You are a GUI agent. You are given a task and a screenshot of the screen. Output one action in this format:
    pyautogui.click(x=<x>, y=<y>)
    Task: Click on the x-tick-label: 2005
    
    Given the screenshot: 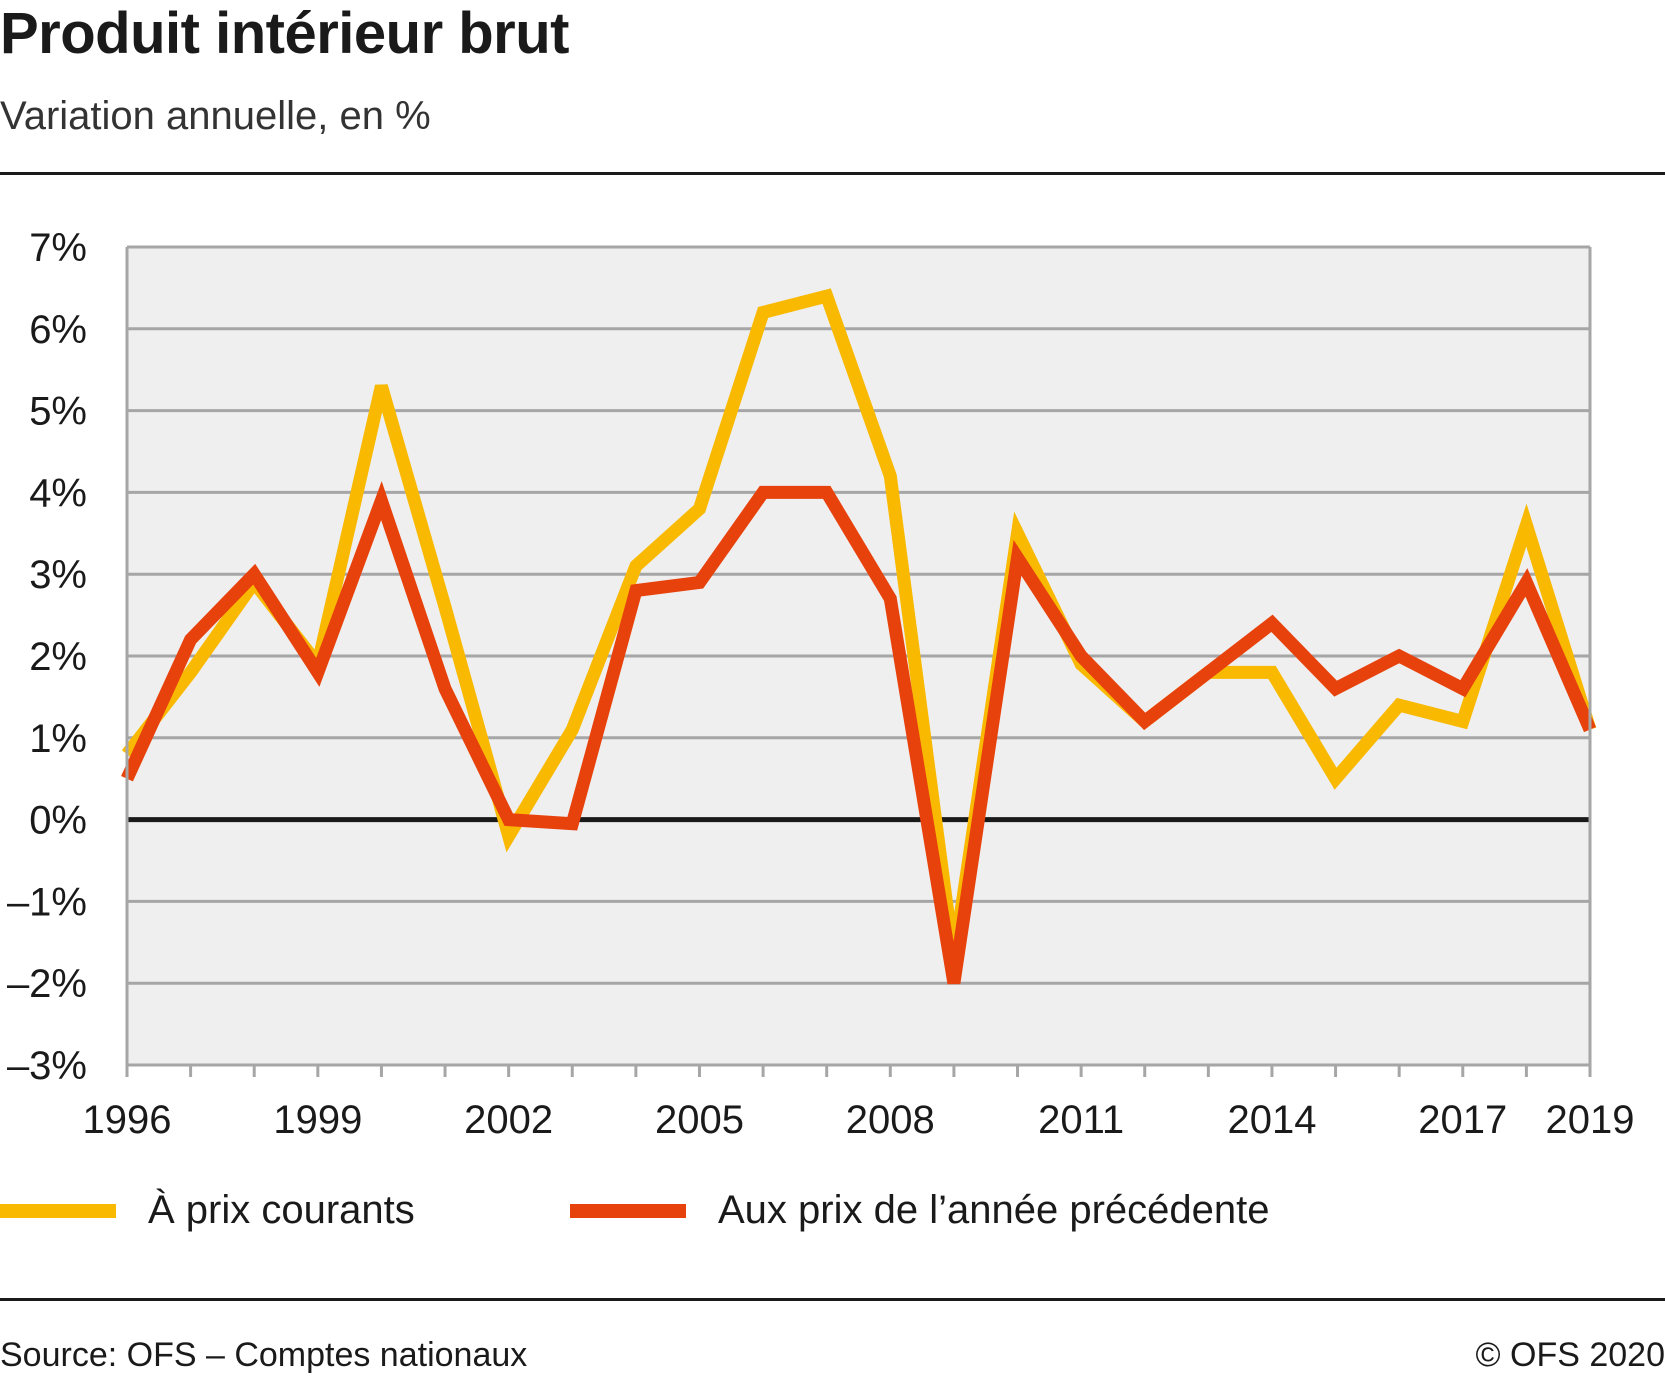 What is the action you would take?
    pyautogui.click(x=699, y=1120)
    